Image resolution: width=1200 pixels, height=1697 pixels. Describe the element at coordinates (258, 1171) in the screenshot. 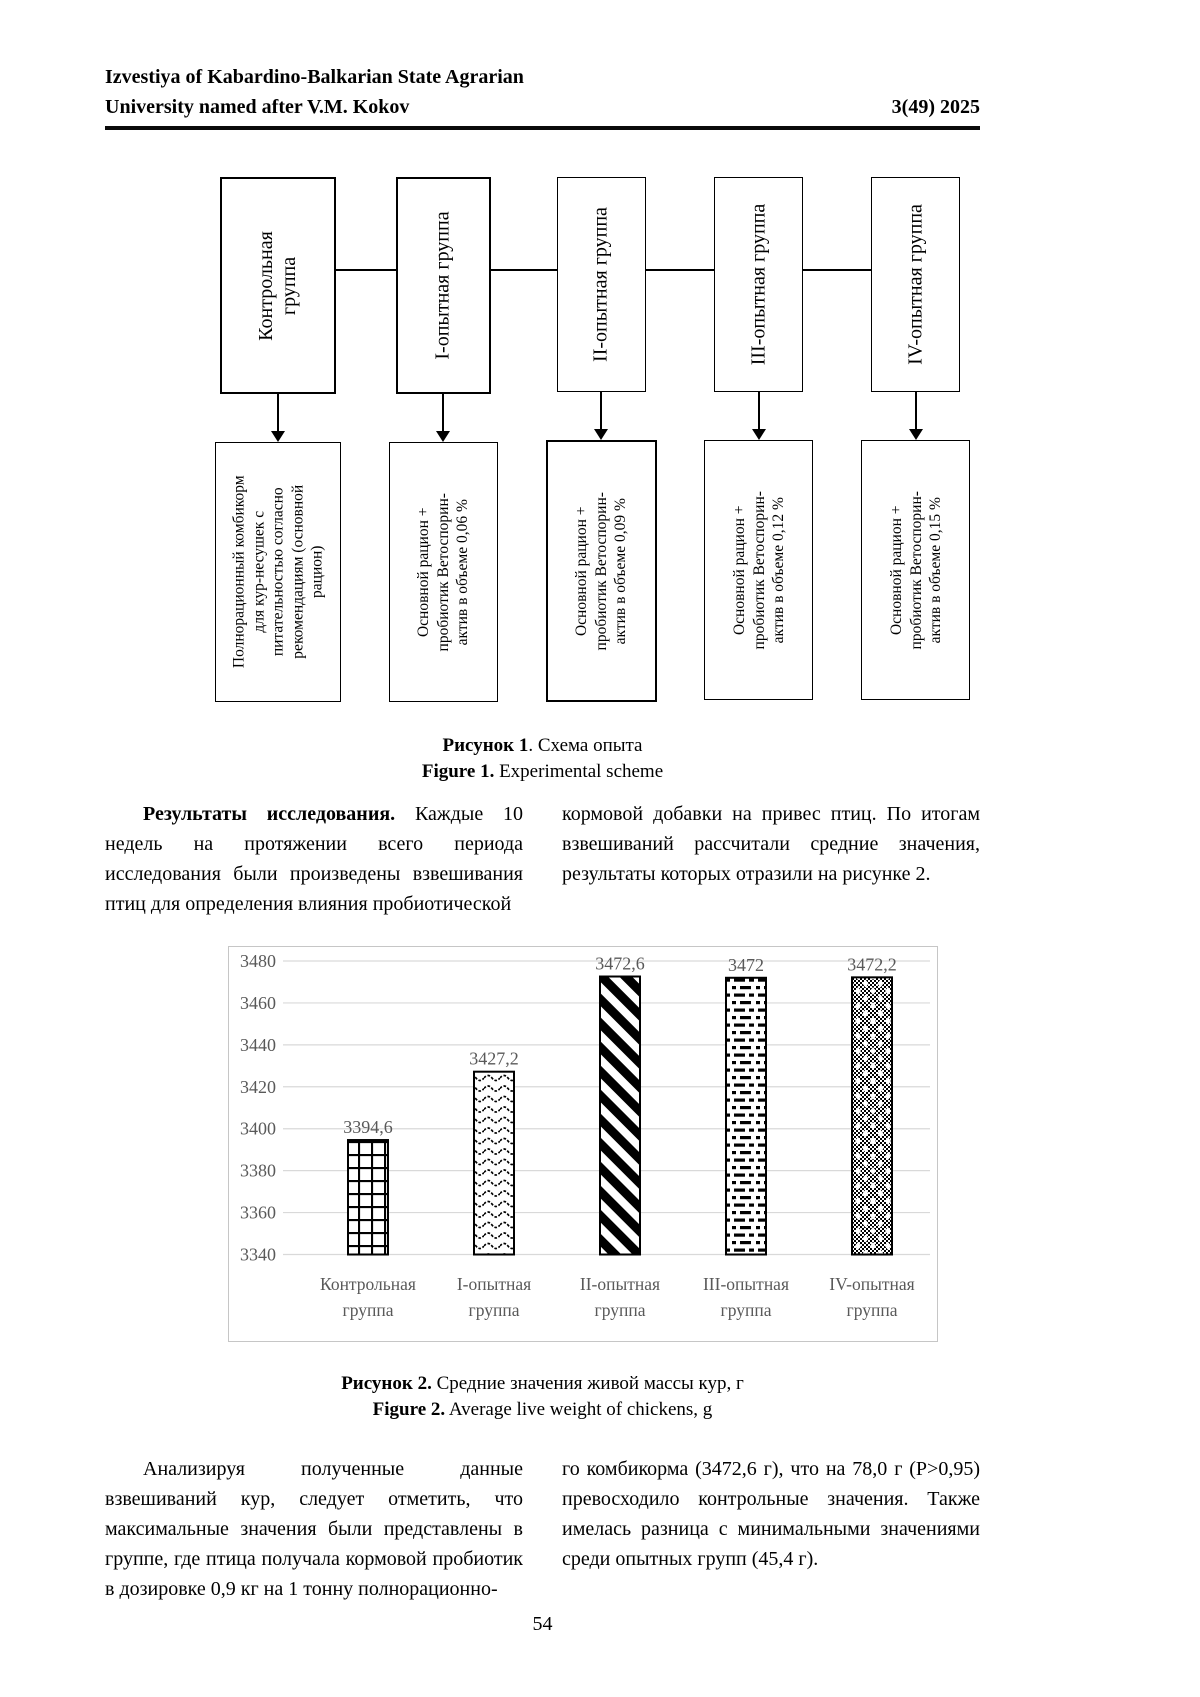

I see `y-axis-tick-label: 3380` at that location.